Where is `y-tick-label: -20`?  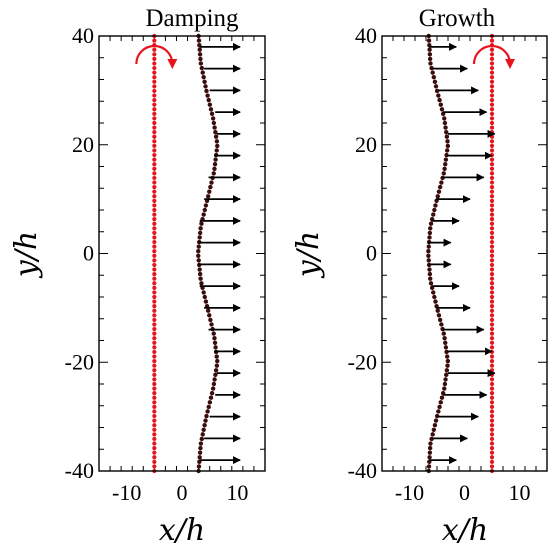 y-tick-label: -20 is located at coordinates (79, 361).